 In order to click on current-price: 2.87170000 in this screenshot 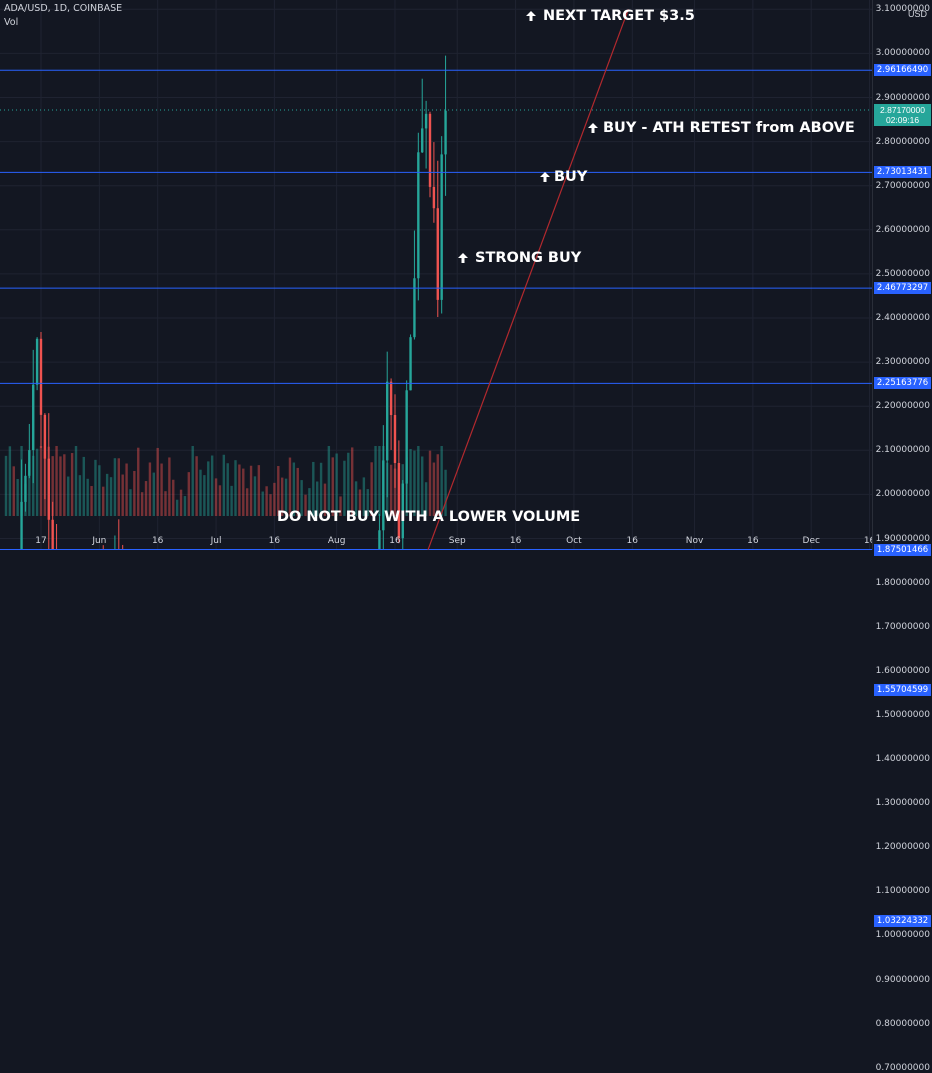, I will do `click(902, 109)`.